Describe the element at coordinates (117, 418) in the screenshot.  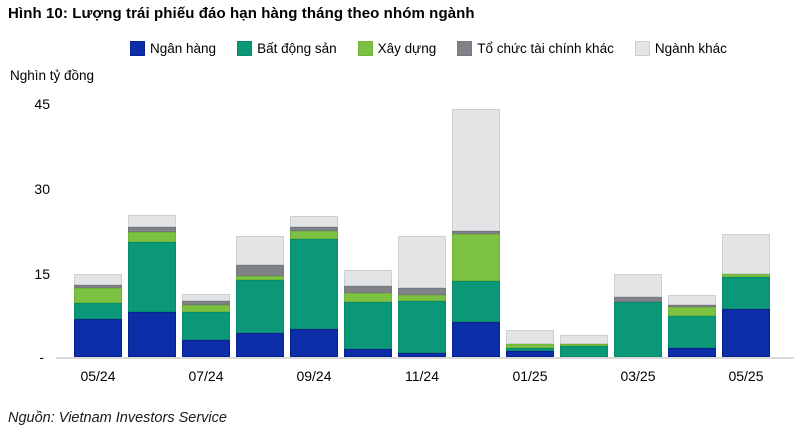
I see `source-note: Nguồn: Vietnam Investors Service` at that location.